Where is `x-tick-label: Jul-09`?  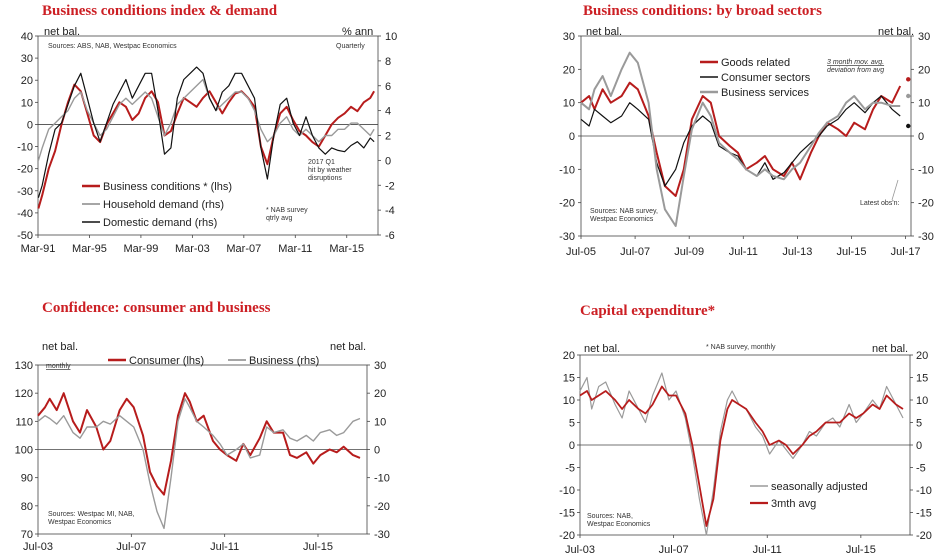 x-tick-label: Jul-09 is located at coordinates (689, 252).